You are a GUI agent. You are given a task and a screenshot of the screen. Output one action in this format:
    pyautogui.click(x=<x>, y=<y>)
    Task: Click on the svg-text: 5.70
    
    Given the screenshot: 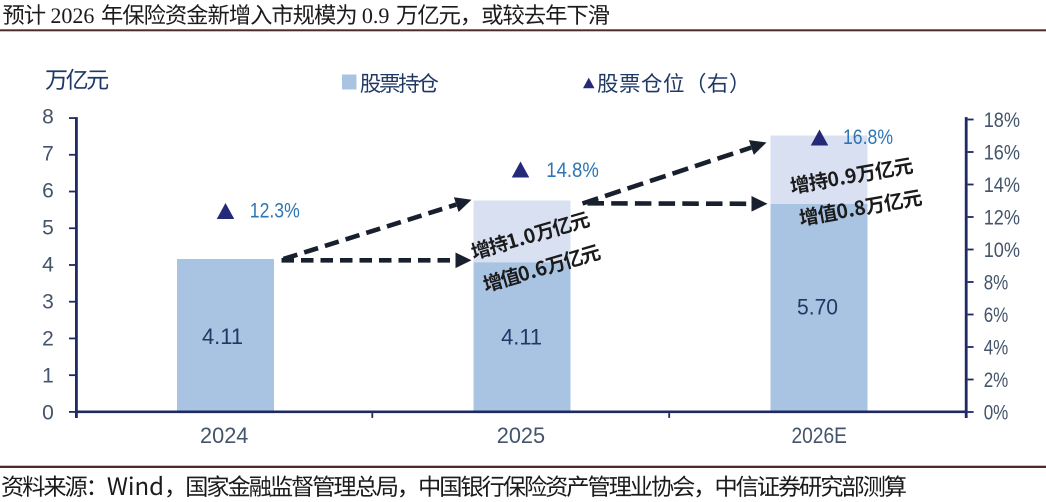 What is the action you would take?
    pyautogui.click(x=817, y=307)
    